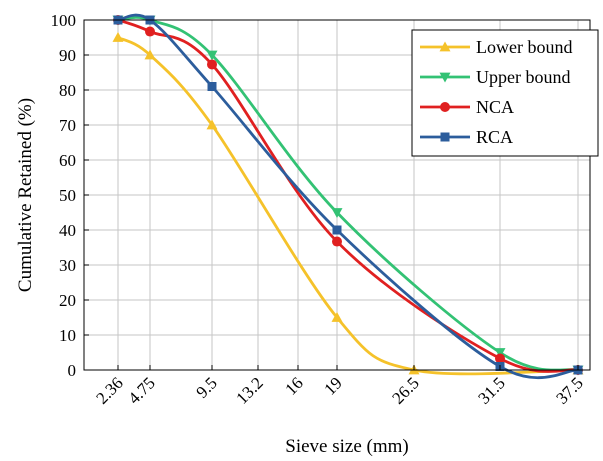  What do you see at coordinates (249, 390) in the screenshot?
I see `x-tick-label: 13.2` at bounding box center [249, 390].